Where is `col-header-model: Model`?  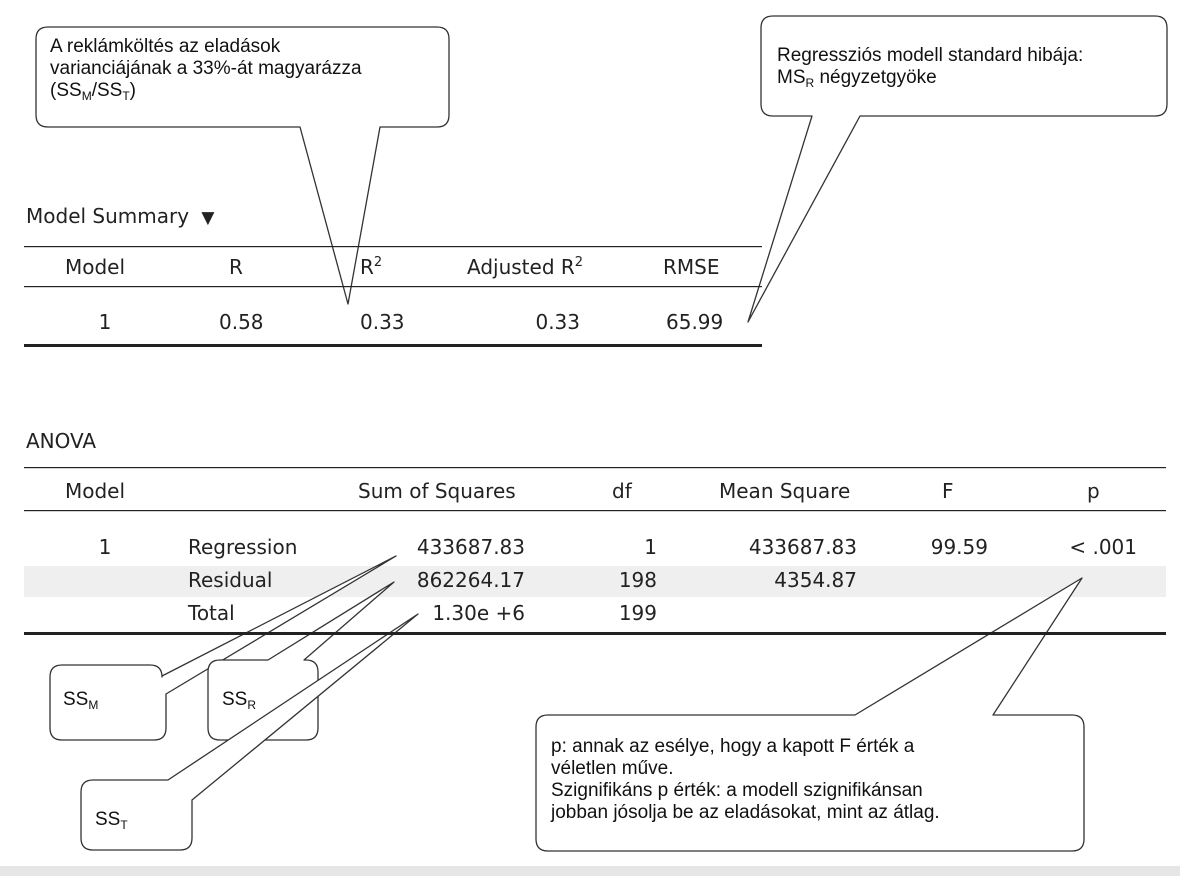
col-header-model: Model is located at coordinates (95, 267).